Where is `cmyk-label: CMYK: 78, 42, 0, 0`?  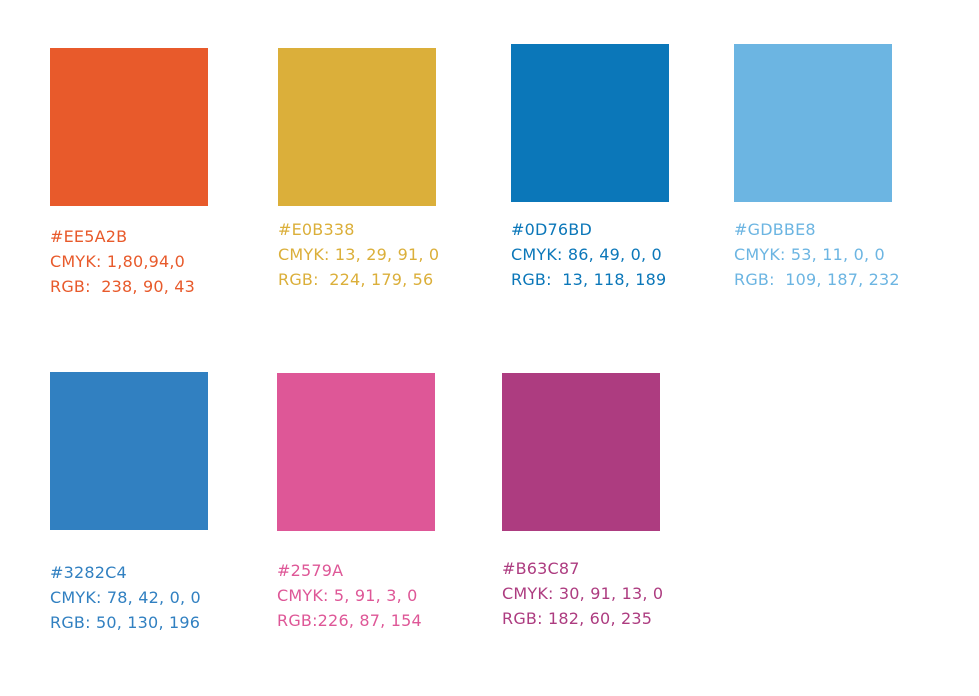 cmyk-label: CMYK: 78, 42, 0, 0 is located at coordinates (125, 597).